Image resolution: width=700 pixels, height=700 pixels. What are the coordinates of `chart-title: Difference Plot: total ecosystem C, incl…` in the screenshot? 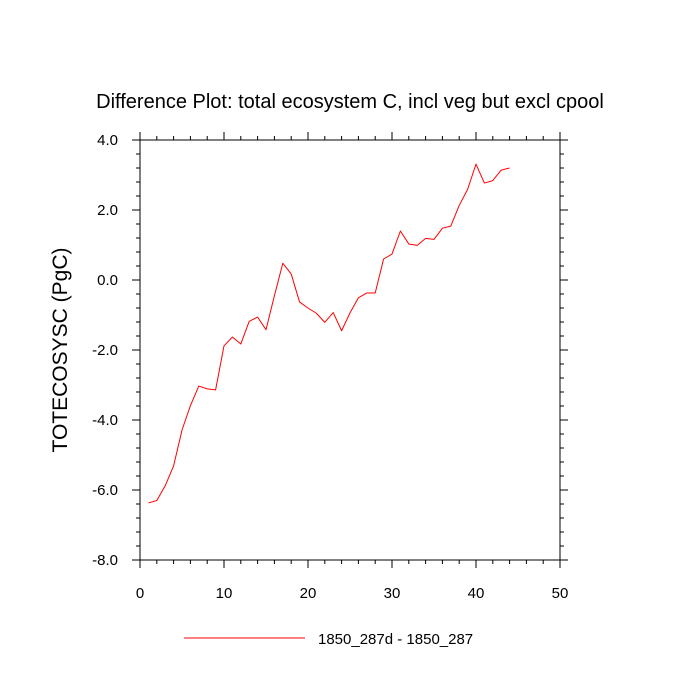 It's located at (350, 102).